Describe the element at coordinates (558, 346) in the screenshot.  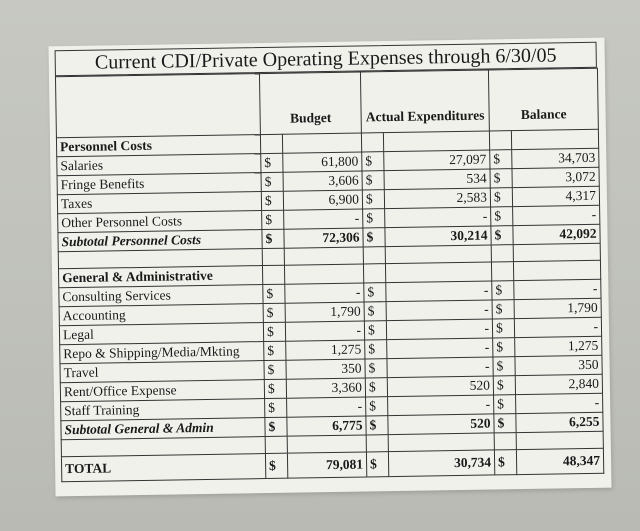
I see `balance-value: 1,275` at that location.